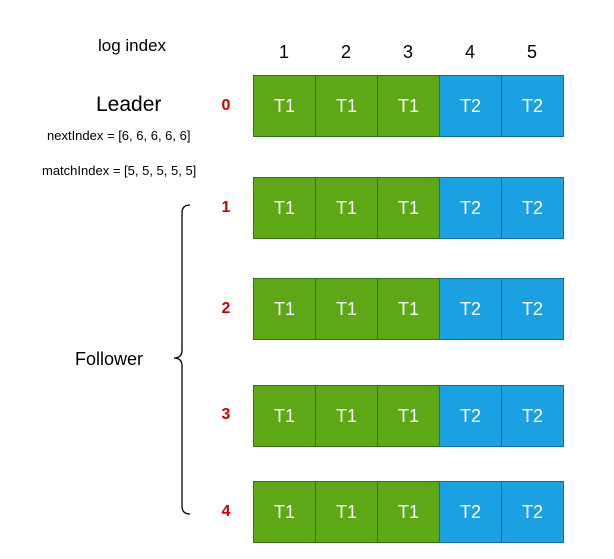  I want to click on log-row-node-1: T1 T1 T1 T2 T2, so click(408, 208).